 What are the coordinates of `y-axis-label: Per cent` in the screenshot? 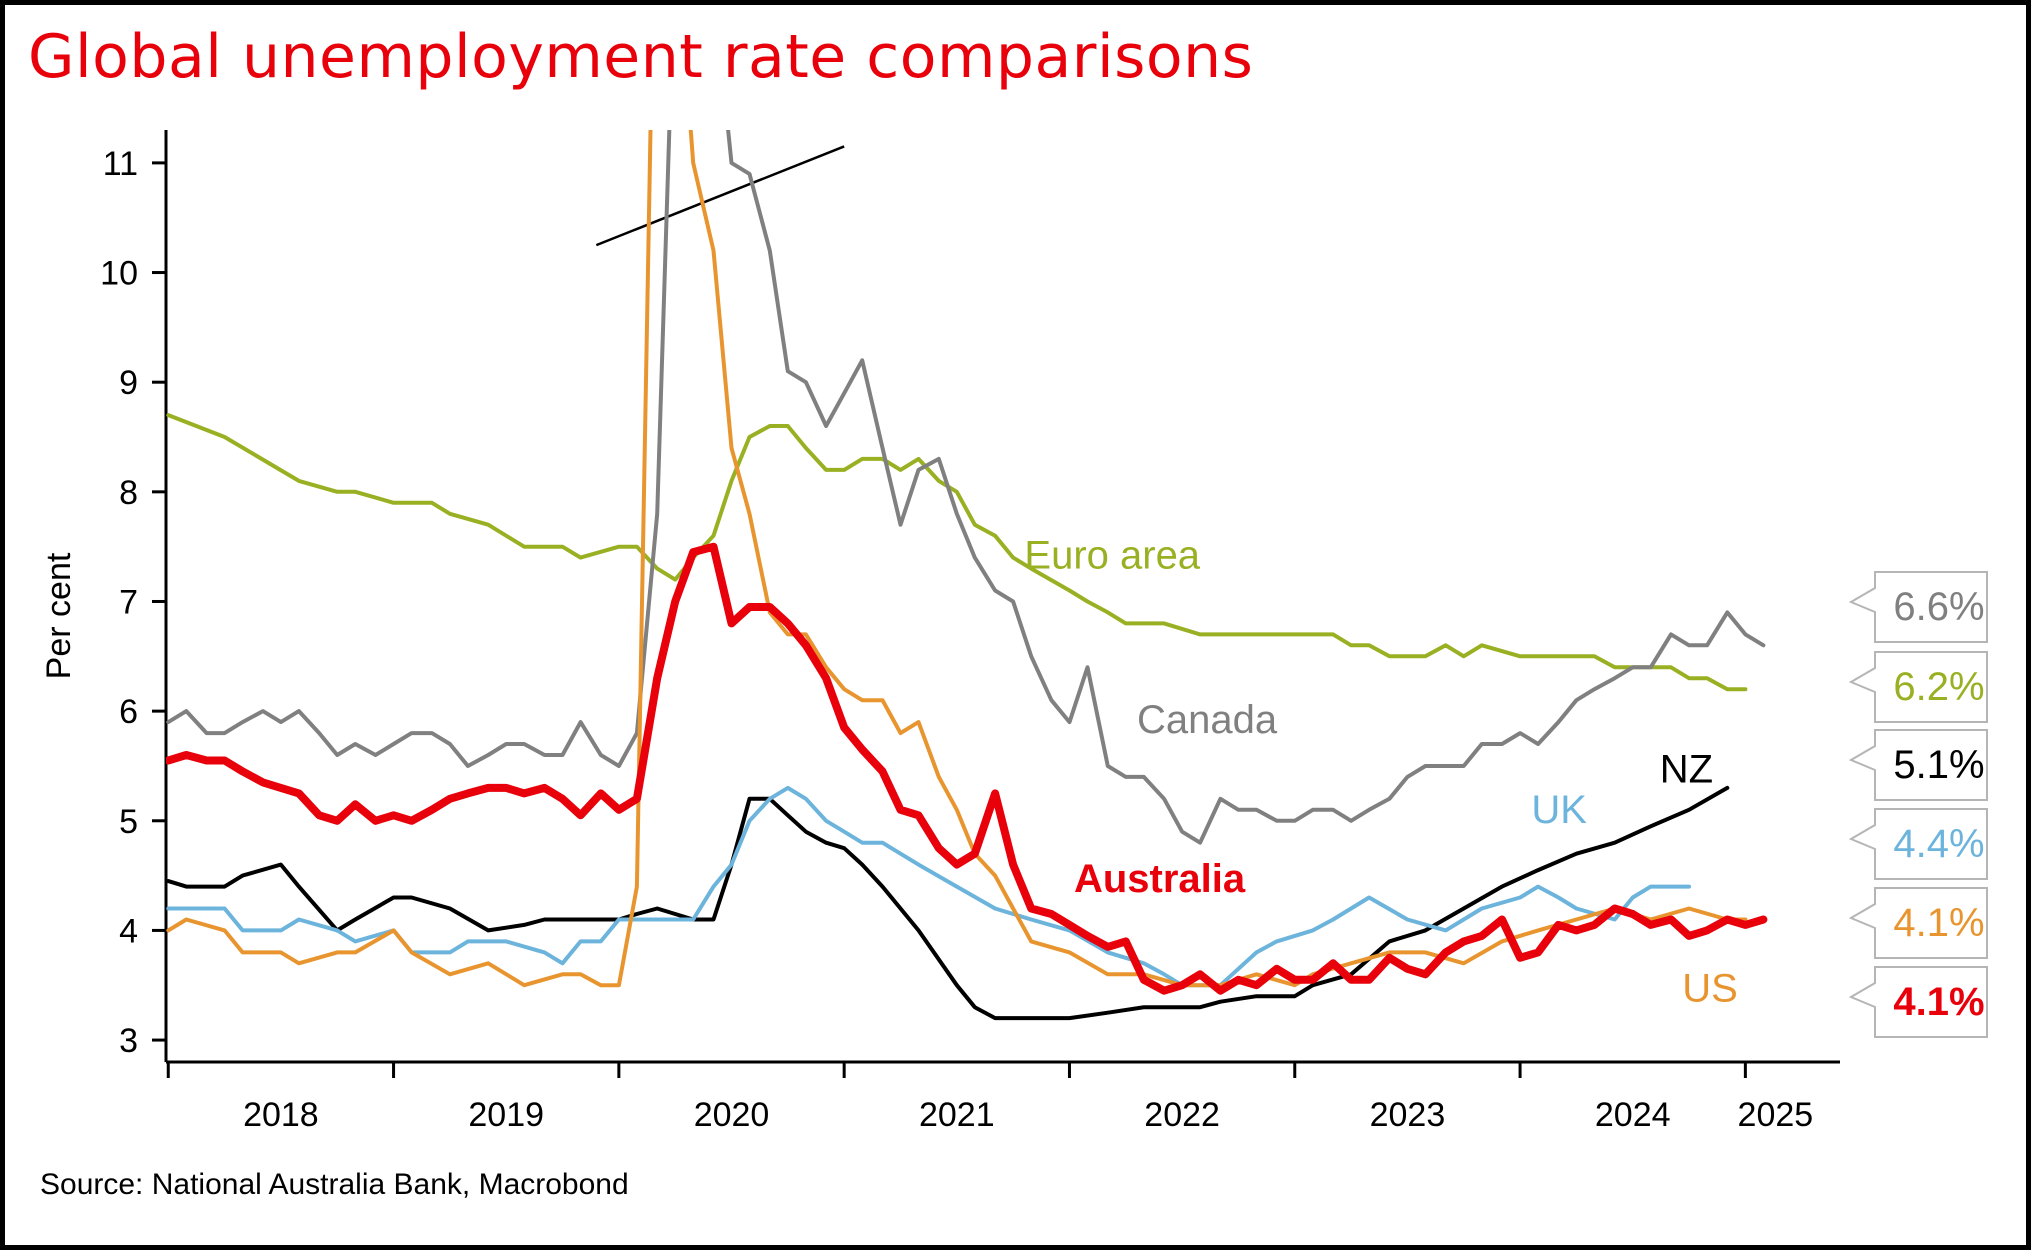 It's located at (59, 615).